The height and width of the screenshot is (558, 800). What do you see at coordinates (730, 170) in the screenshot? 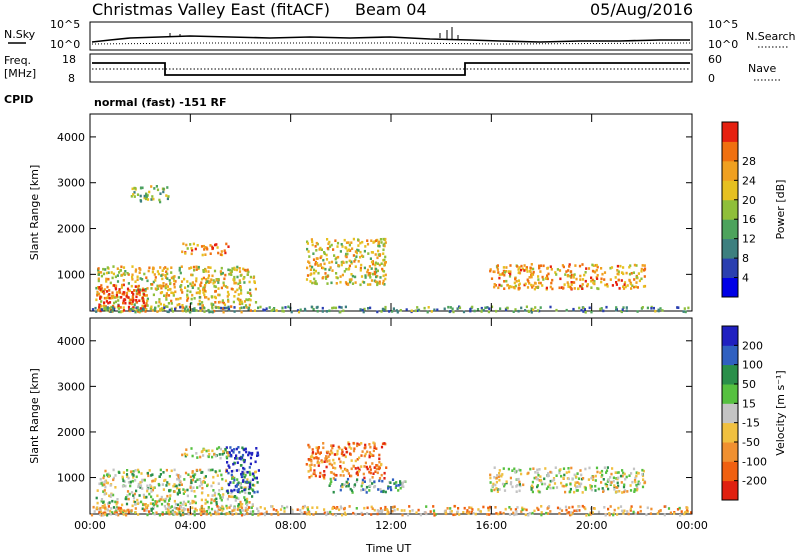
I see `colorbar-swatch` at bounding box center [730, 170].